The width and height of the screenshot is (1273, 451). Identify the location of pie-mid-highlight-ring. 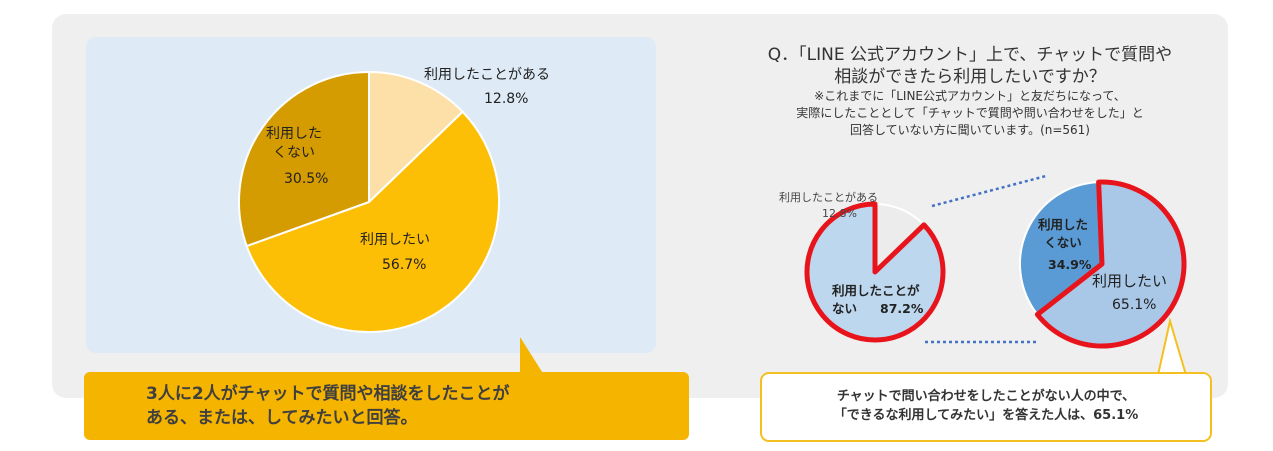
(875, 272).